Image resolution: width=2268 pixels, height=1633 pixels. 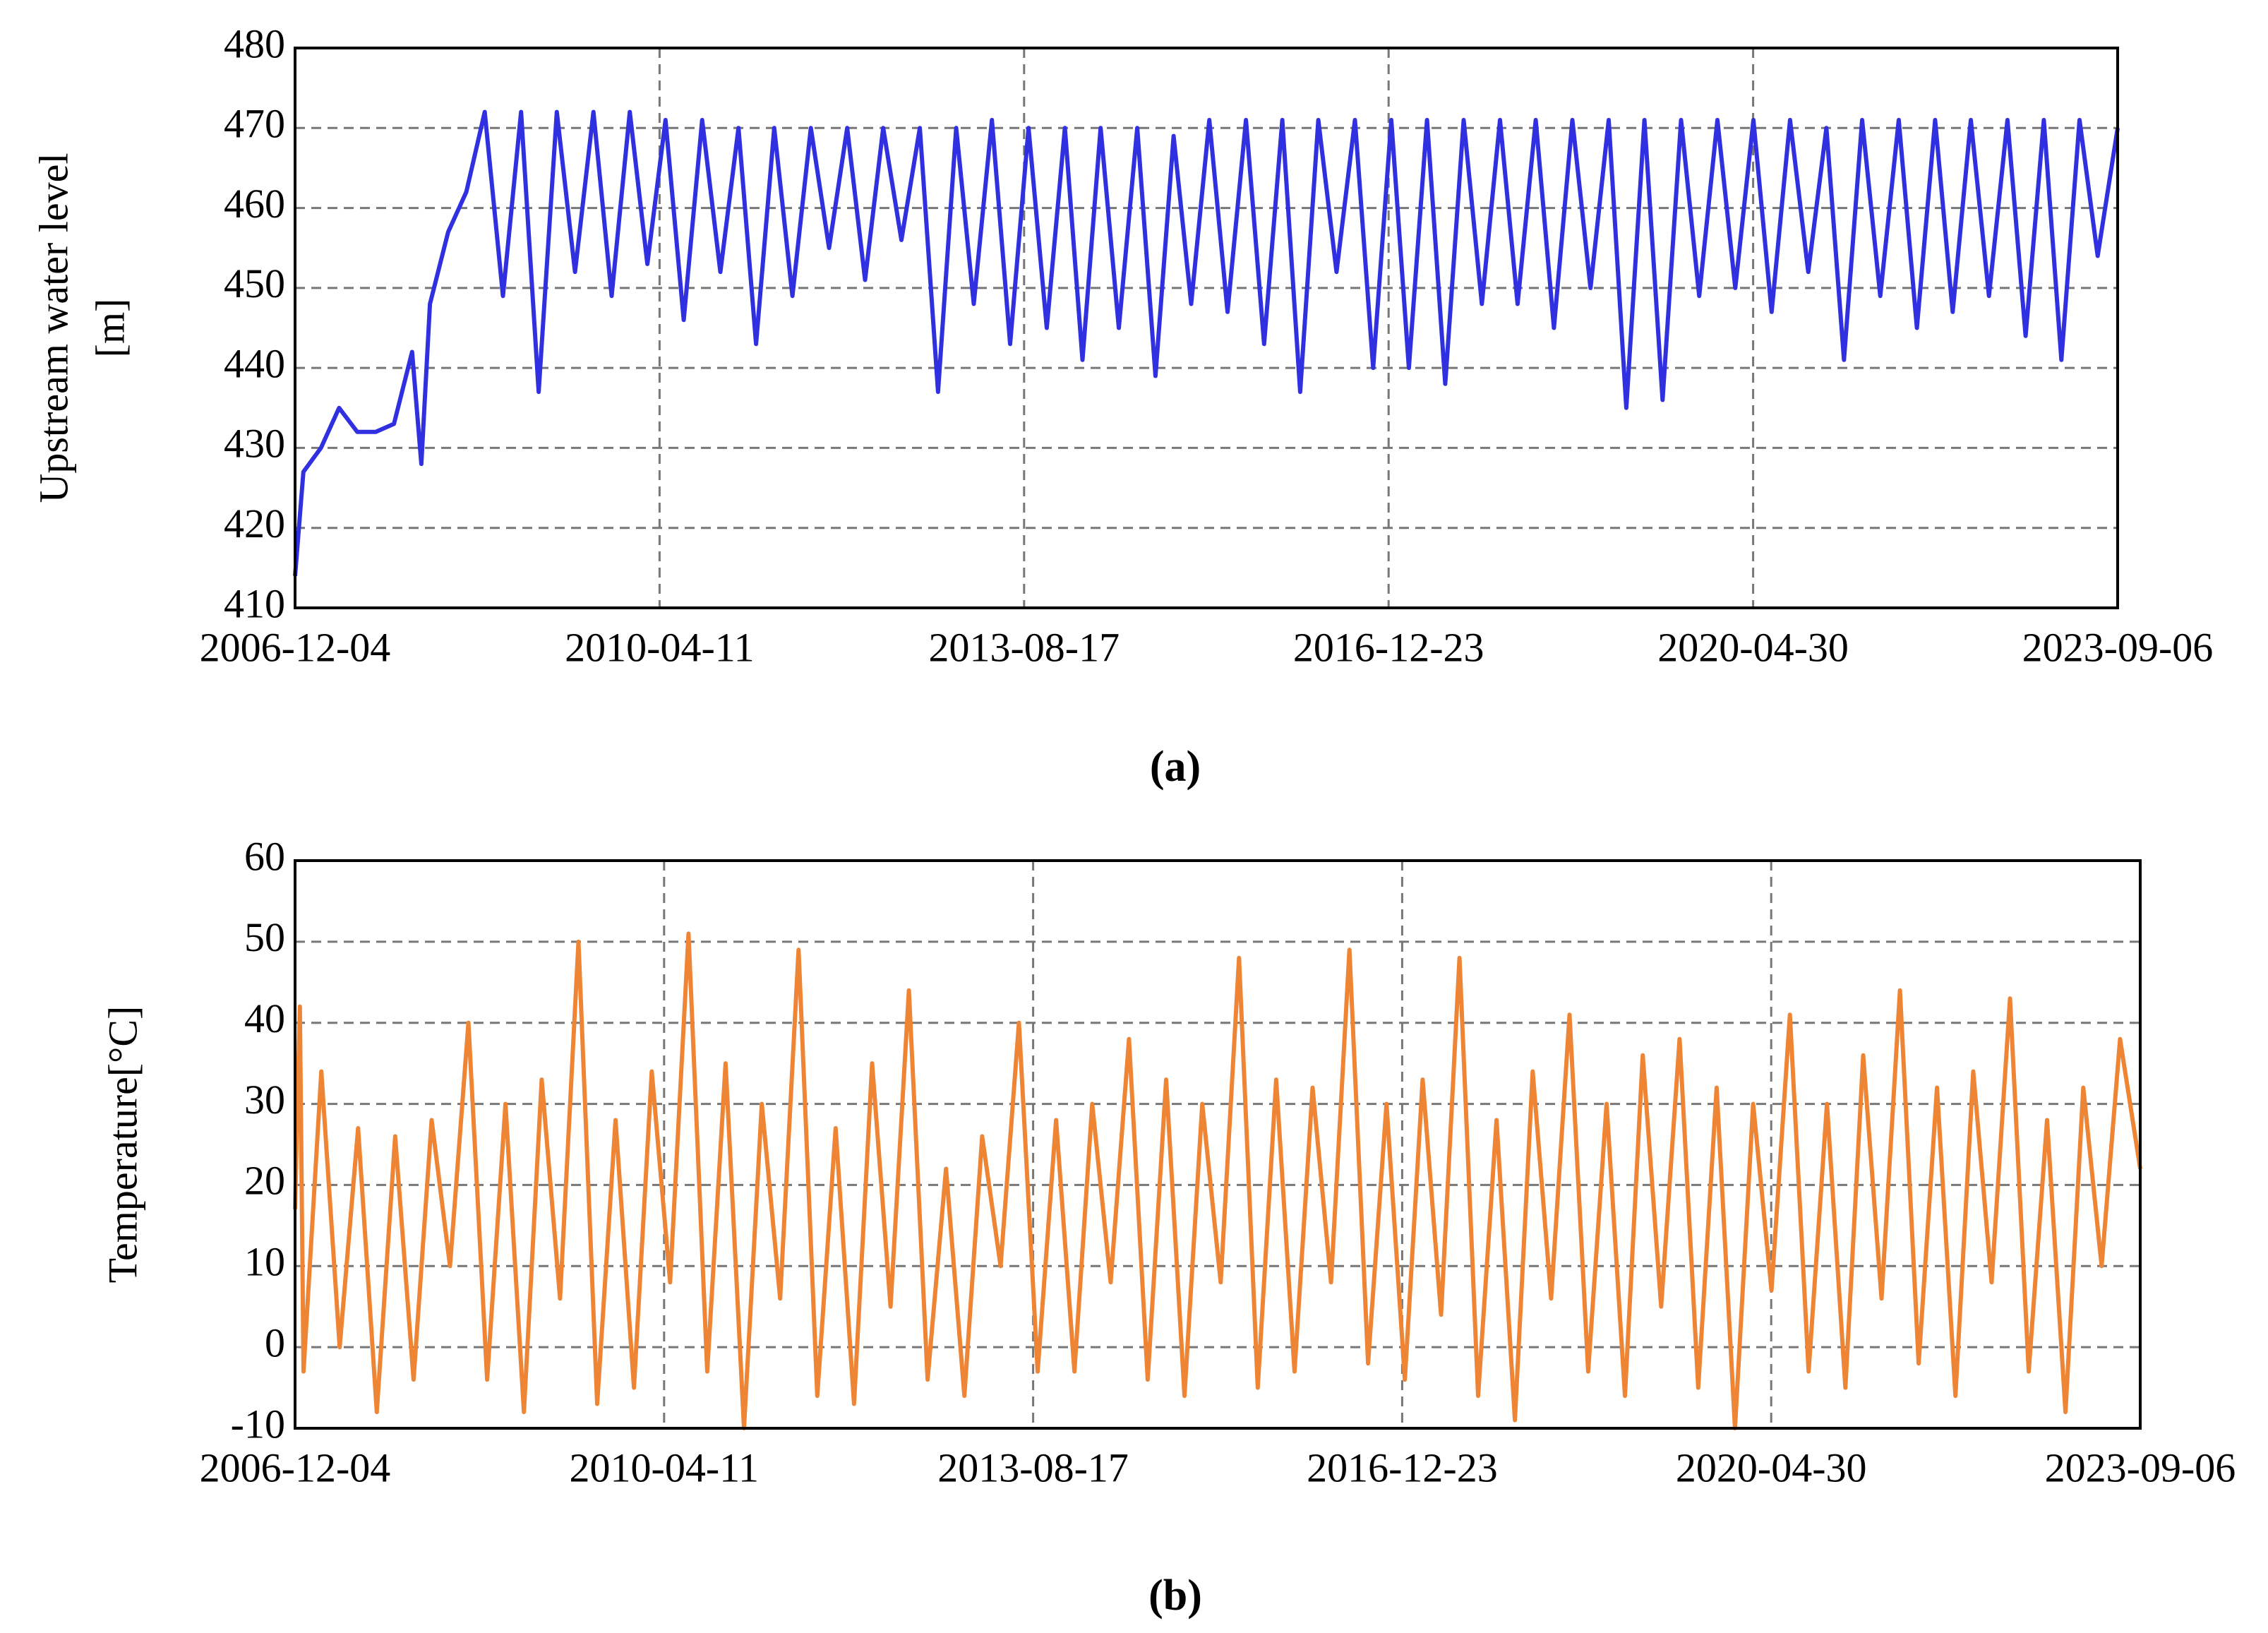 What do you see at coordinates (255, 43) in the screenshot?
I see `y-tick-label: 480` at bounding box center [255, 43].